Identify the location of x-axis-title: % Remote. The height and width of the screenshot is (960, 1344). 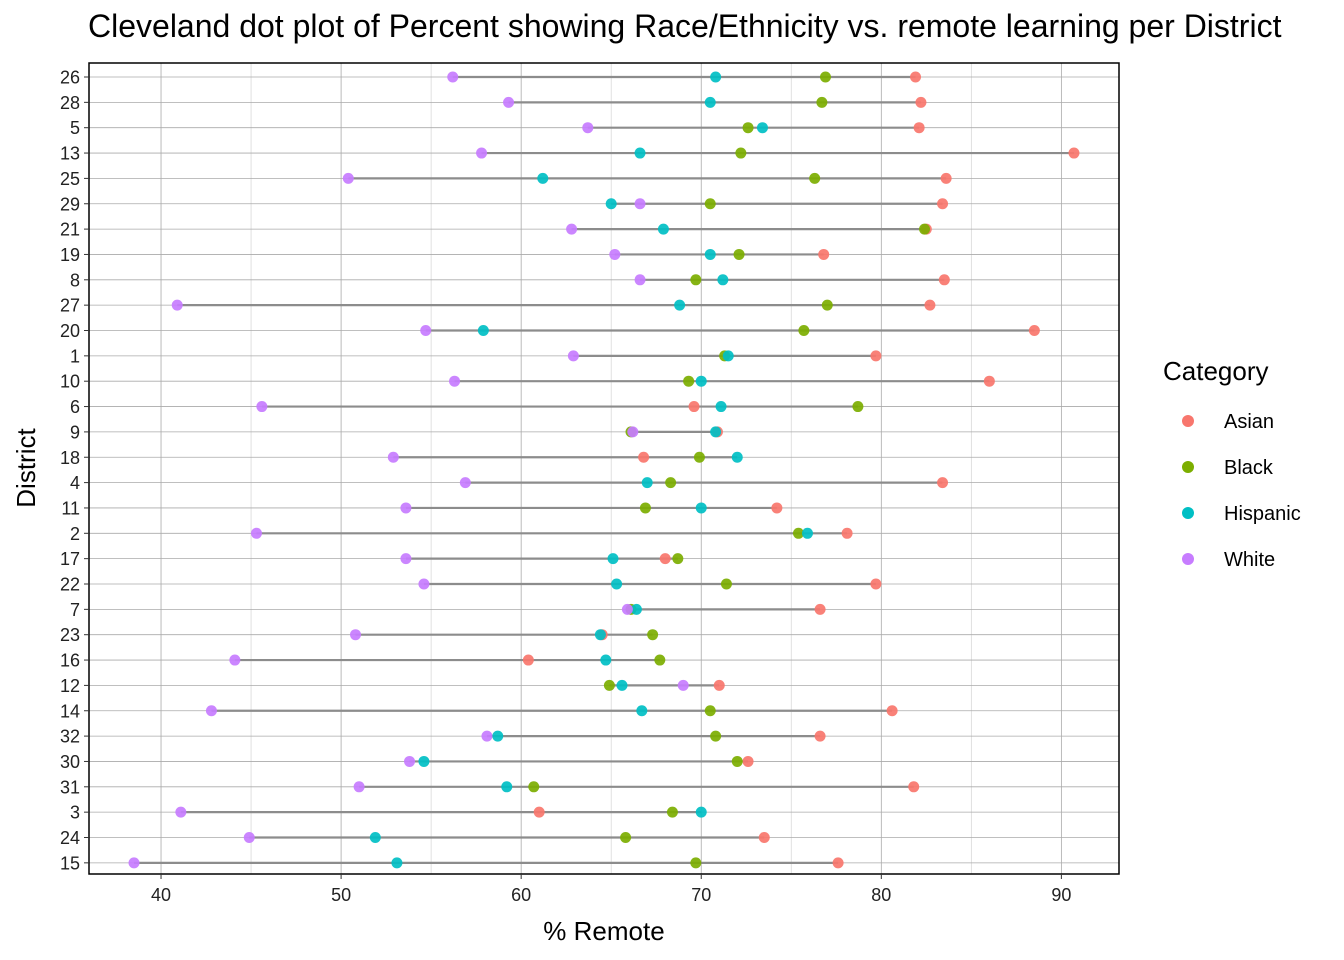
(603, 931).